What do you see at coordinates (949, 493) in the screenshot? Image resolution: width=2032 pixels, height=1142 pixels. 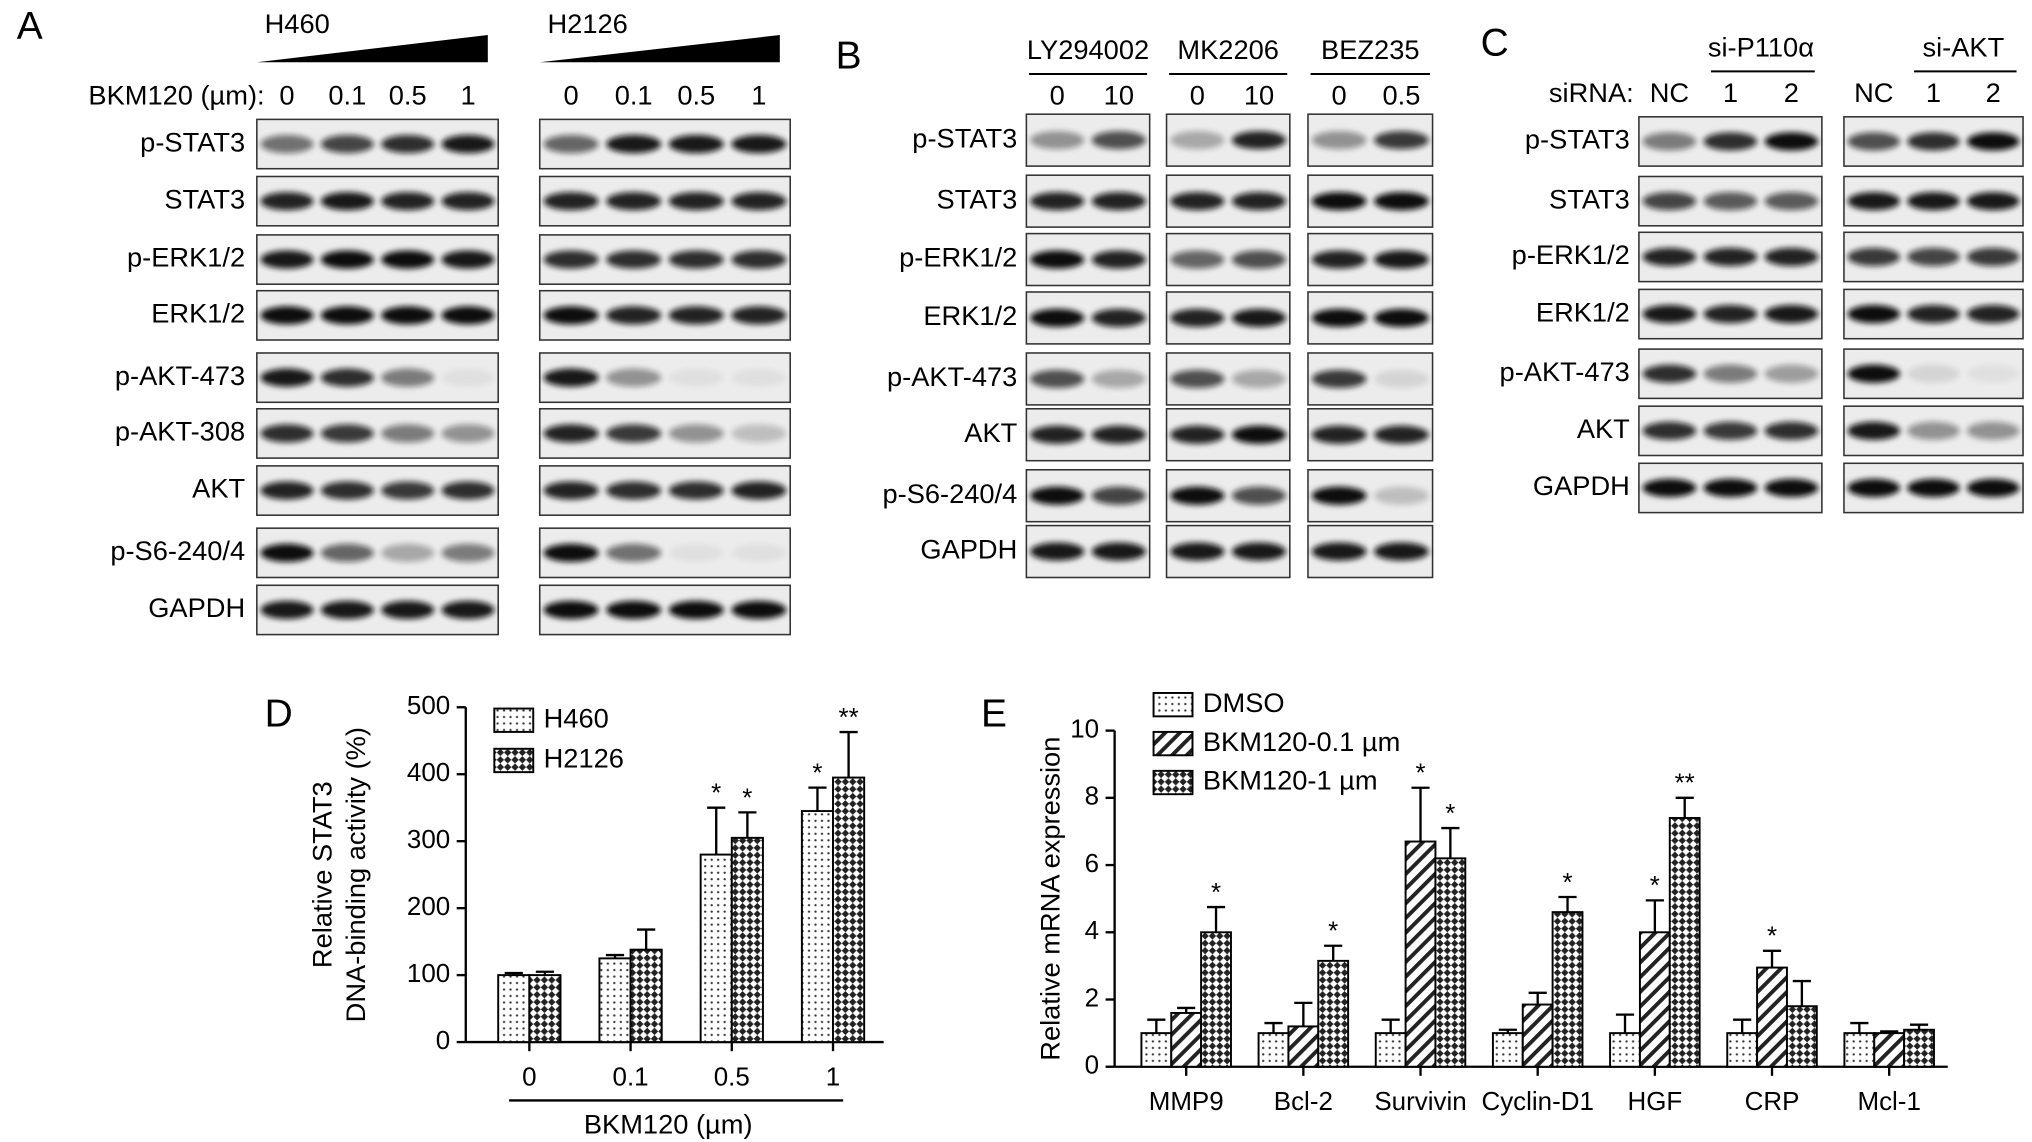 I see `row-label: p-S6-240/4` at bounding box center [949, 493].